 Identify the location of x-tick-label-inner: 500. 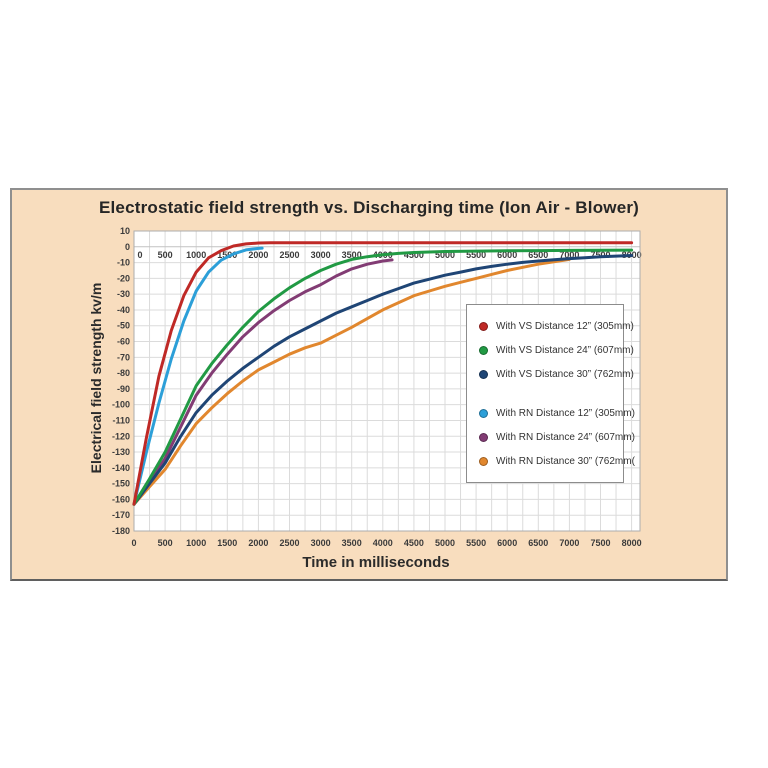
(165, 255).